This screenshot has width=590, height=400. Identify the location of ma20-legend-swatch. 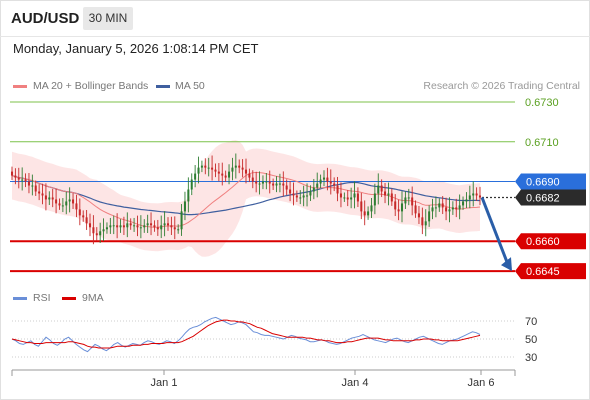
(20, 86).